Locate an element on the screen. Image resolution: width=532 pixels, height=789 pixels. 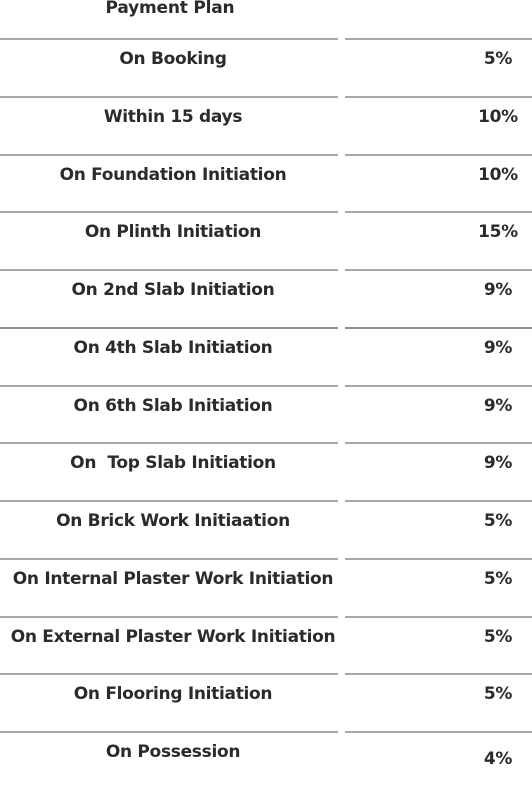
milestone-label: On Foundation Initiation is located at coordinates (173, 174).